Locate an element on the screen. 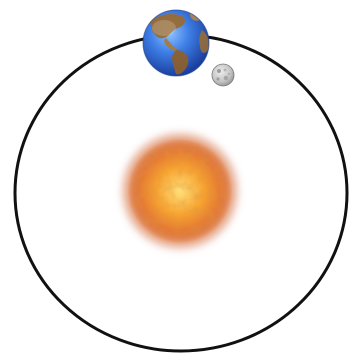 Image resolution: width=358 pixels, height=354 pixels. sun-icon is located at coordinates (180, 191).